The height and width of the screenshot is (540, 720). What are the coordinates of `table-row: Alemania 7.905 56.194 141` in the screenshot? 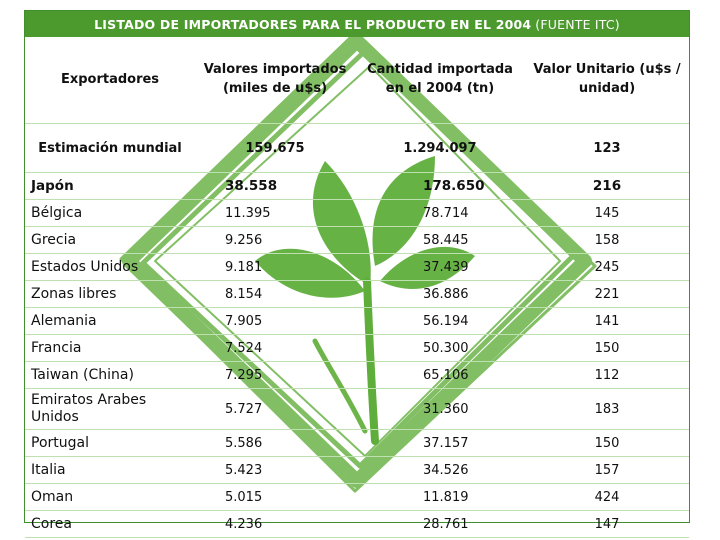 It's located at (357, 321).